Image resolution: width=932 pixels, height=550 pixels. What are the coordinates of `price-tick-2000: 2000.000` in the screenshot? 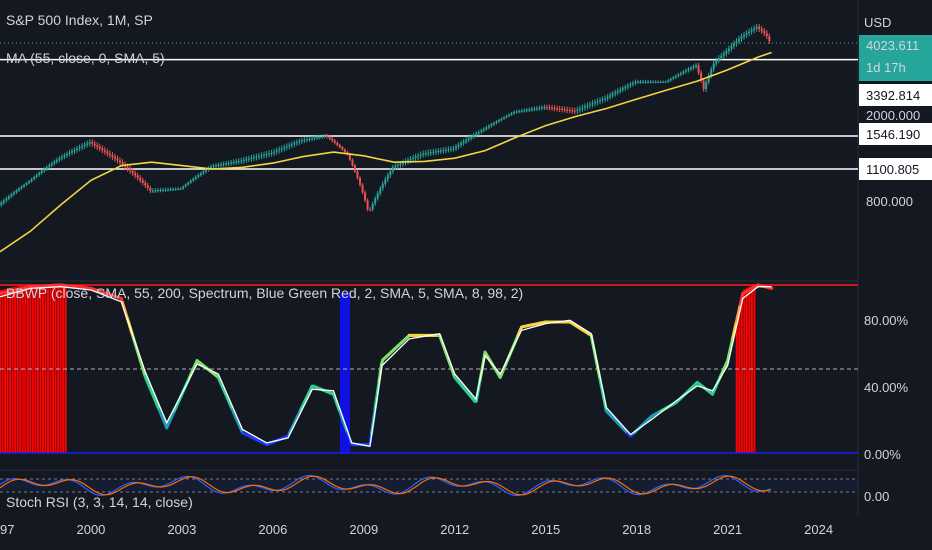 It's located at (893, 115).